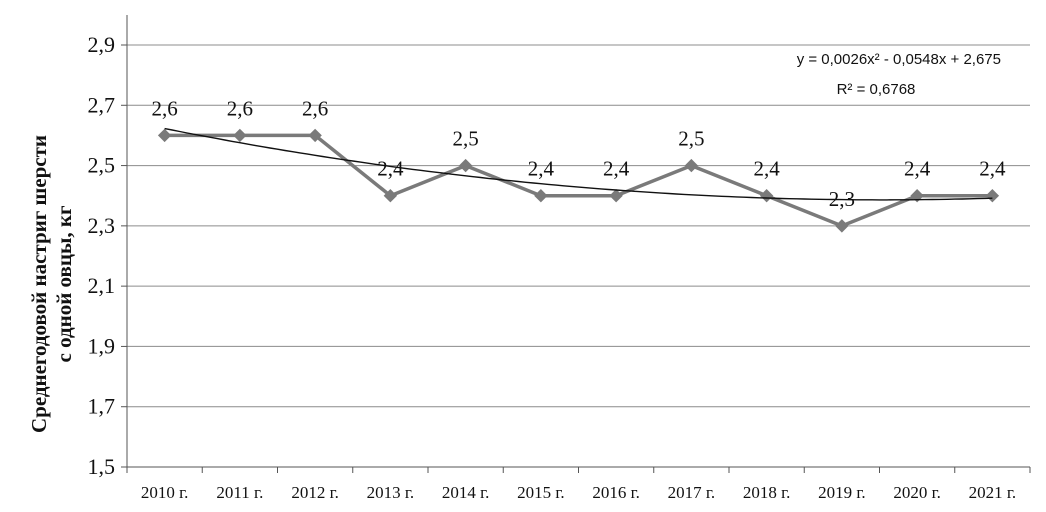 This screenshot has height=512, width=1046. Describe the element at coordinates (239, 492) in the screenshot. I see `x-tick-label: 2011 г.` at that location.